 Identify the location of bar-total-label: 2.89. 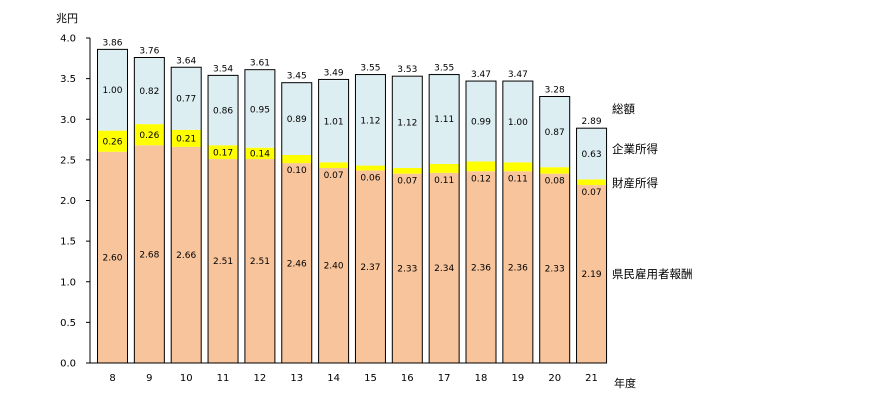
(592, 122).